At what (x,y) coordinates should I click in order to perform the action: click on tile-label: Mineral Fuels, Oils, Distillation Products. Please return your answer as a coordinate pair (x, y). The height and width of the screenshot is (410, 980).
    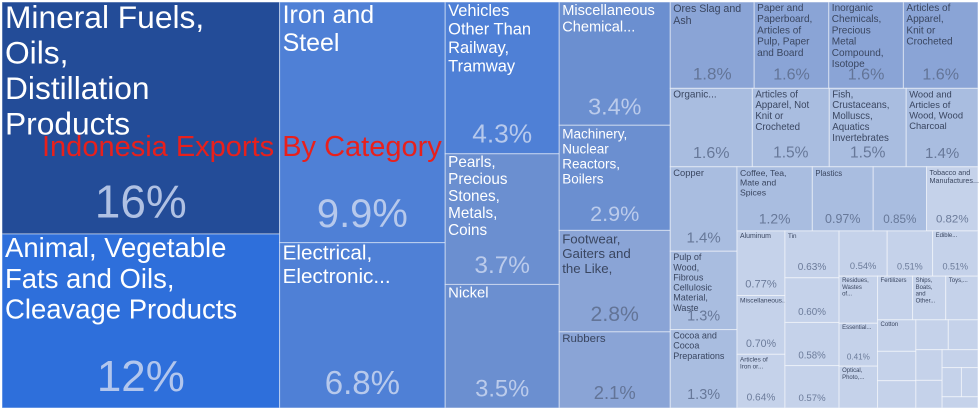
    Looking at the image, I should click on (104, 71).